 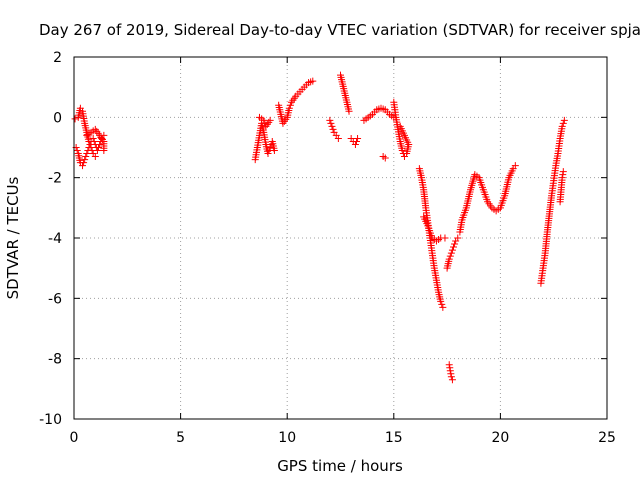 What do you see at coordinates (74, 438) in the screenshot?
I see `x-tick-label: 0` at bounding box center [74, 438].